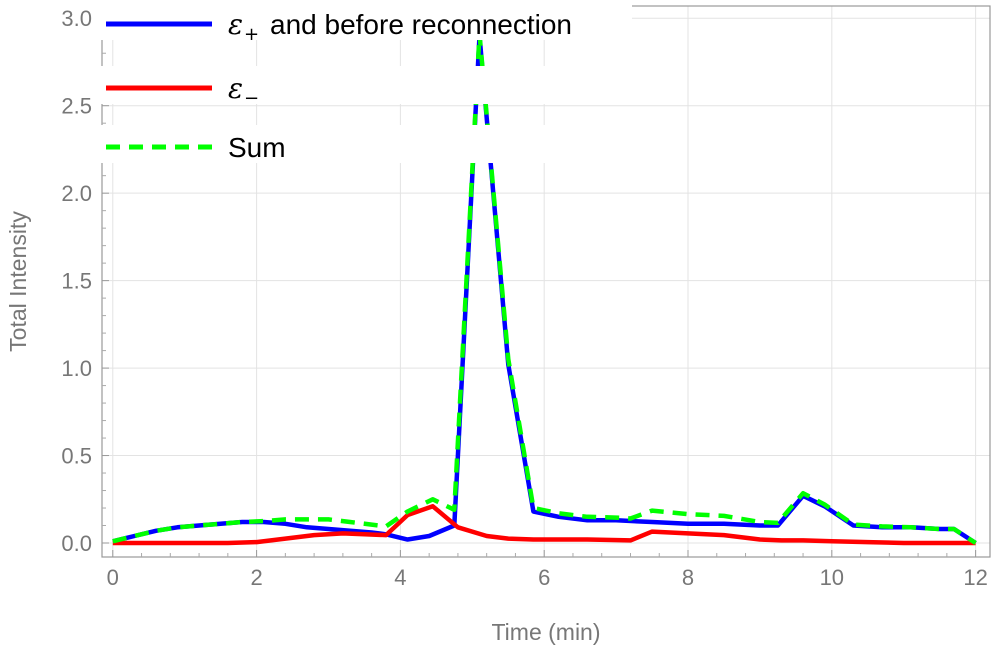 This screenshot has width=997, height=650. What do you see at coordinates (256, 577) in the screenshot?
I see `x-tick-label: 2` at bounding box center [256, 577].